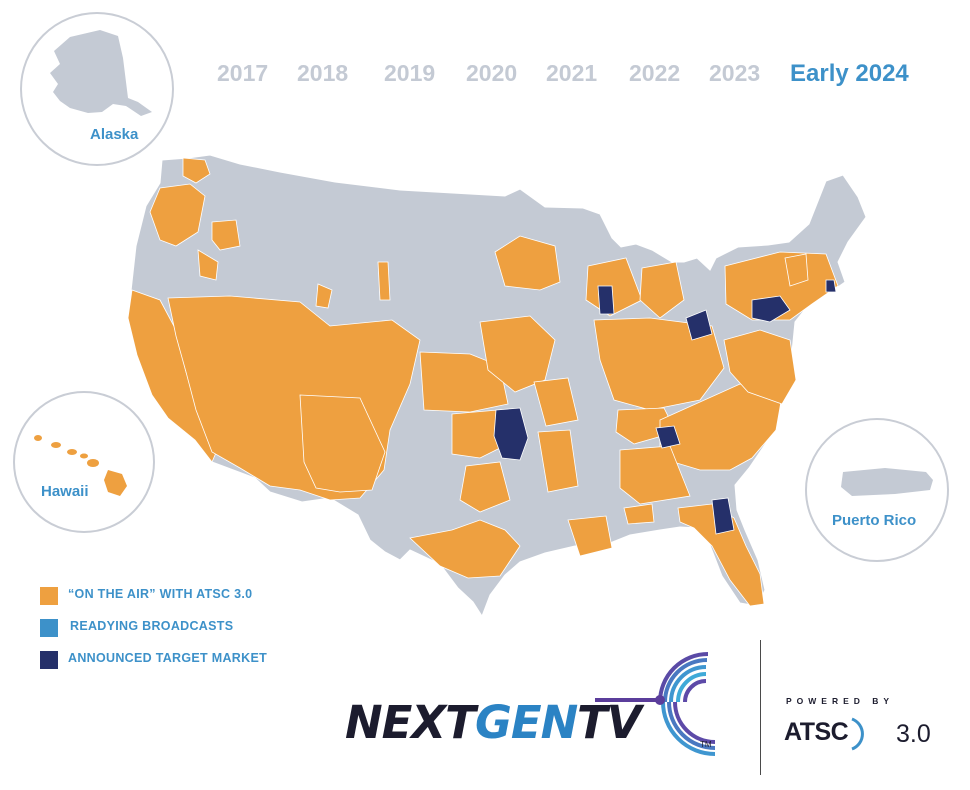  What do you see at coordinates (49, 660) in the screenshot?
I see `target-swatch` at bounding box center [49, 660].